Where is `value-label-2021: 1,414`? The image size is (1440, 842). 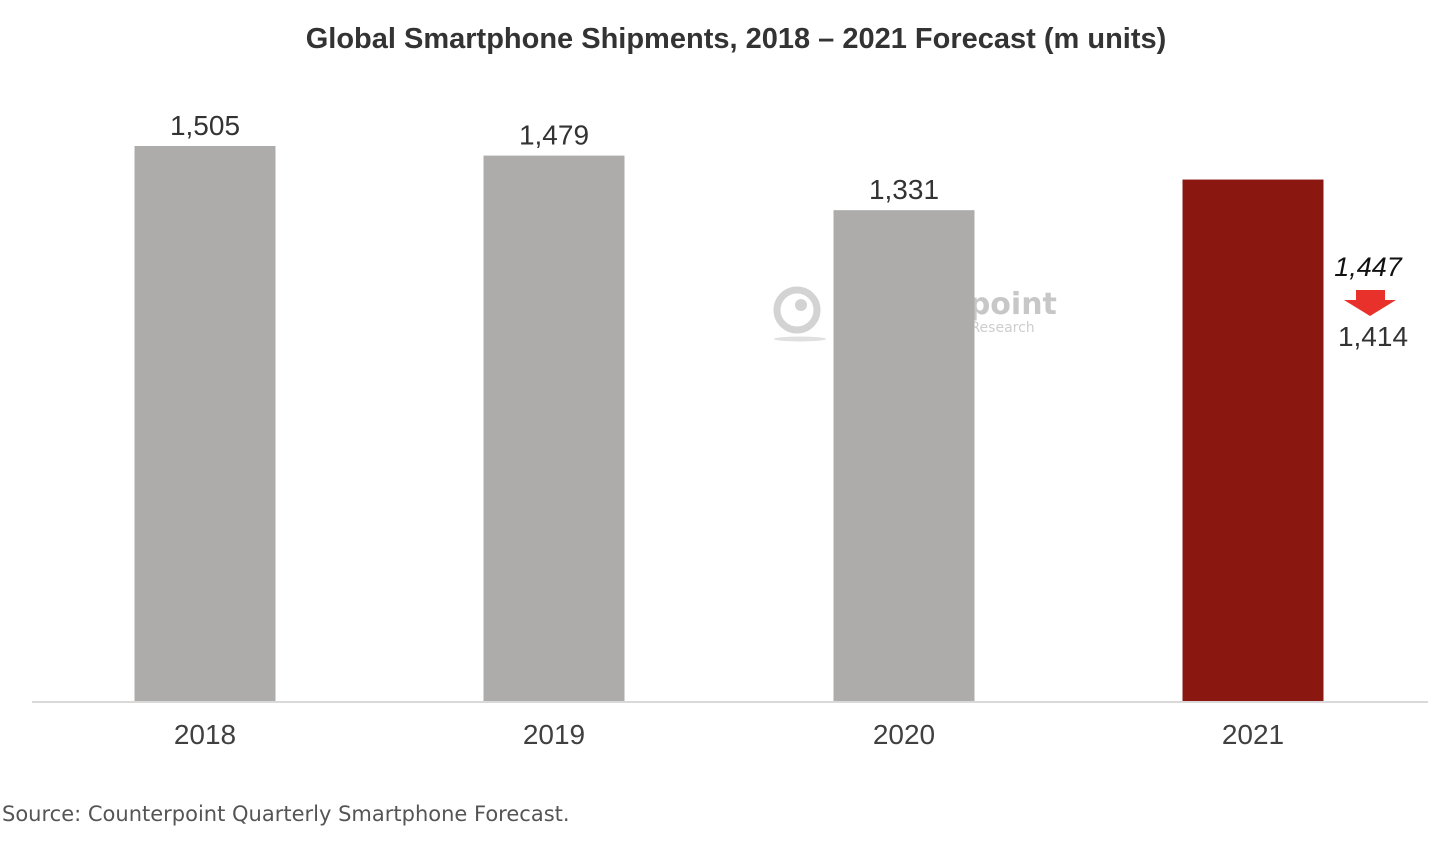 value-label-2021: 1,414 is located at coordinates (1373, 336).